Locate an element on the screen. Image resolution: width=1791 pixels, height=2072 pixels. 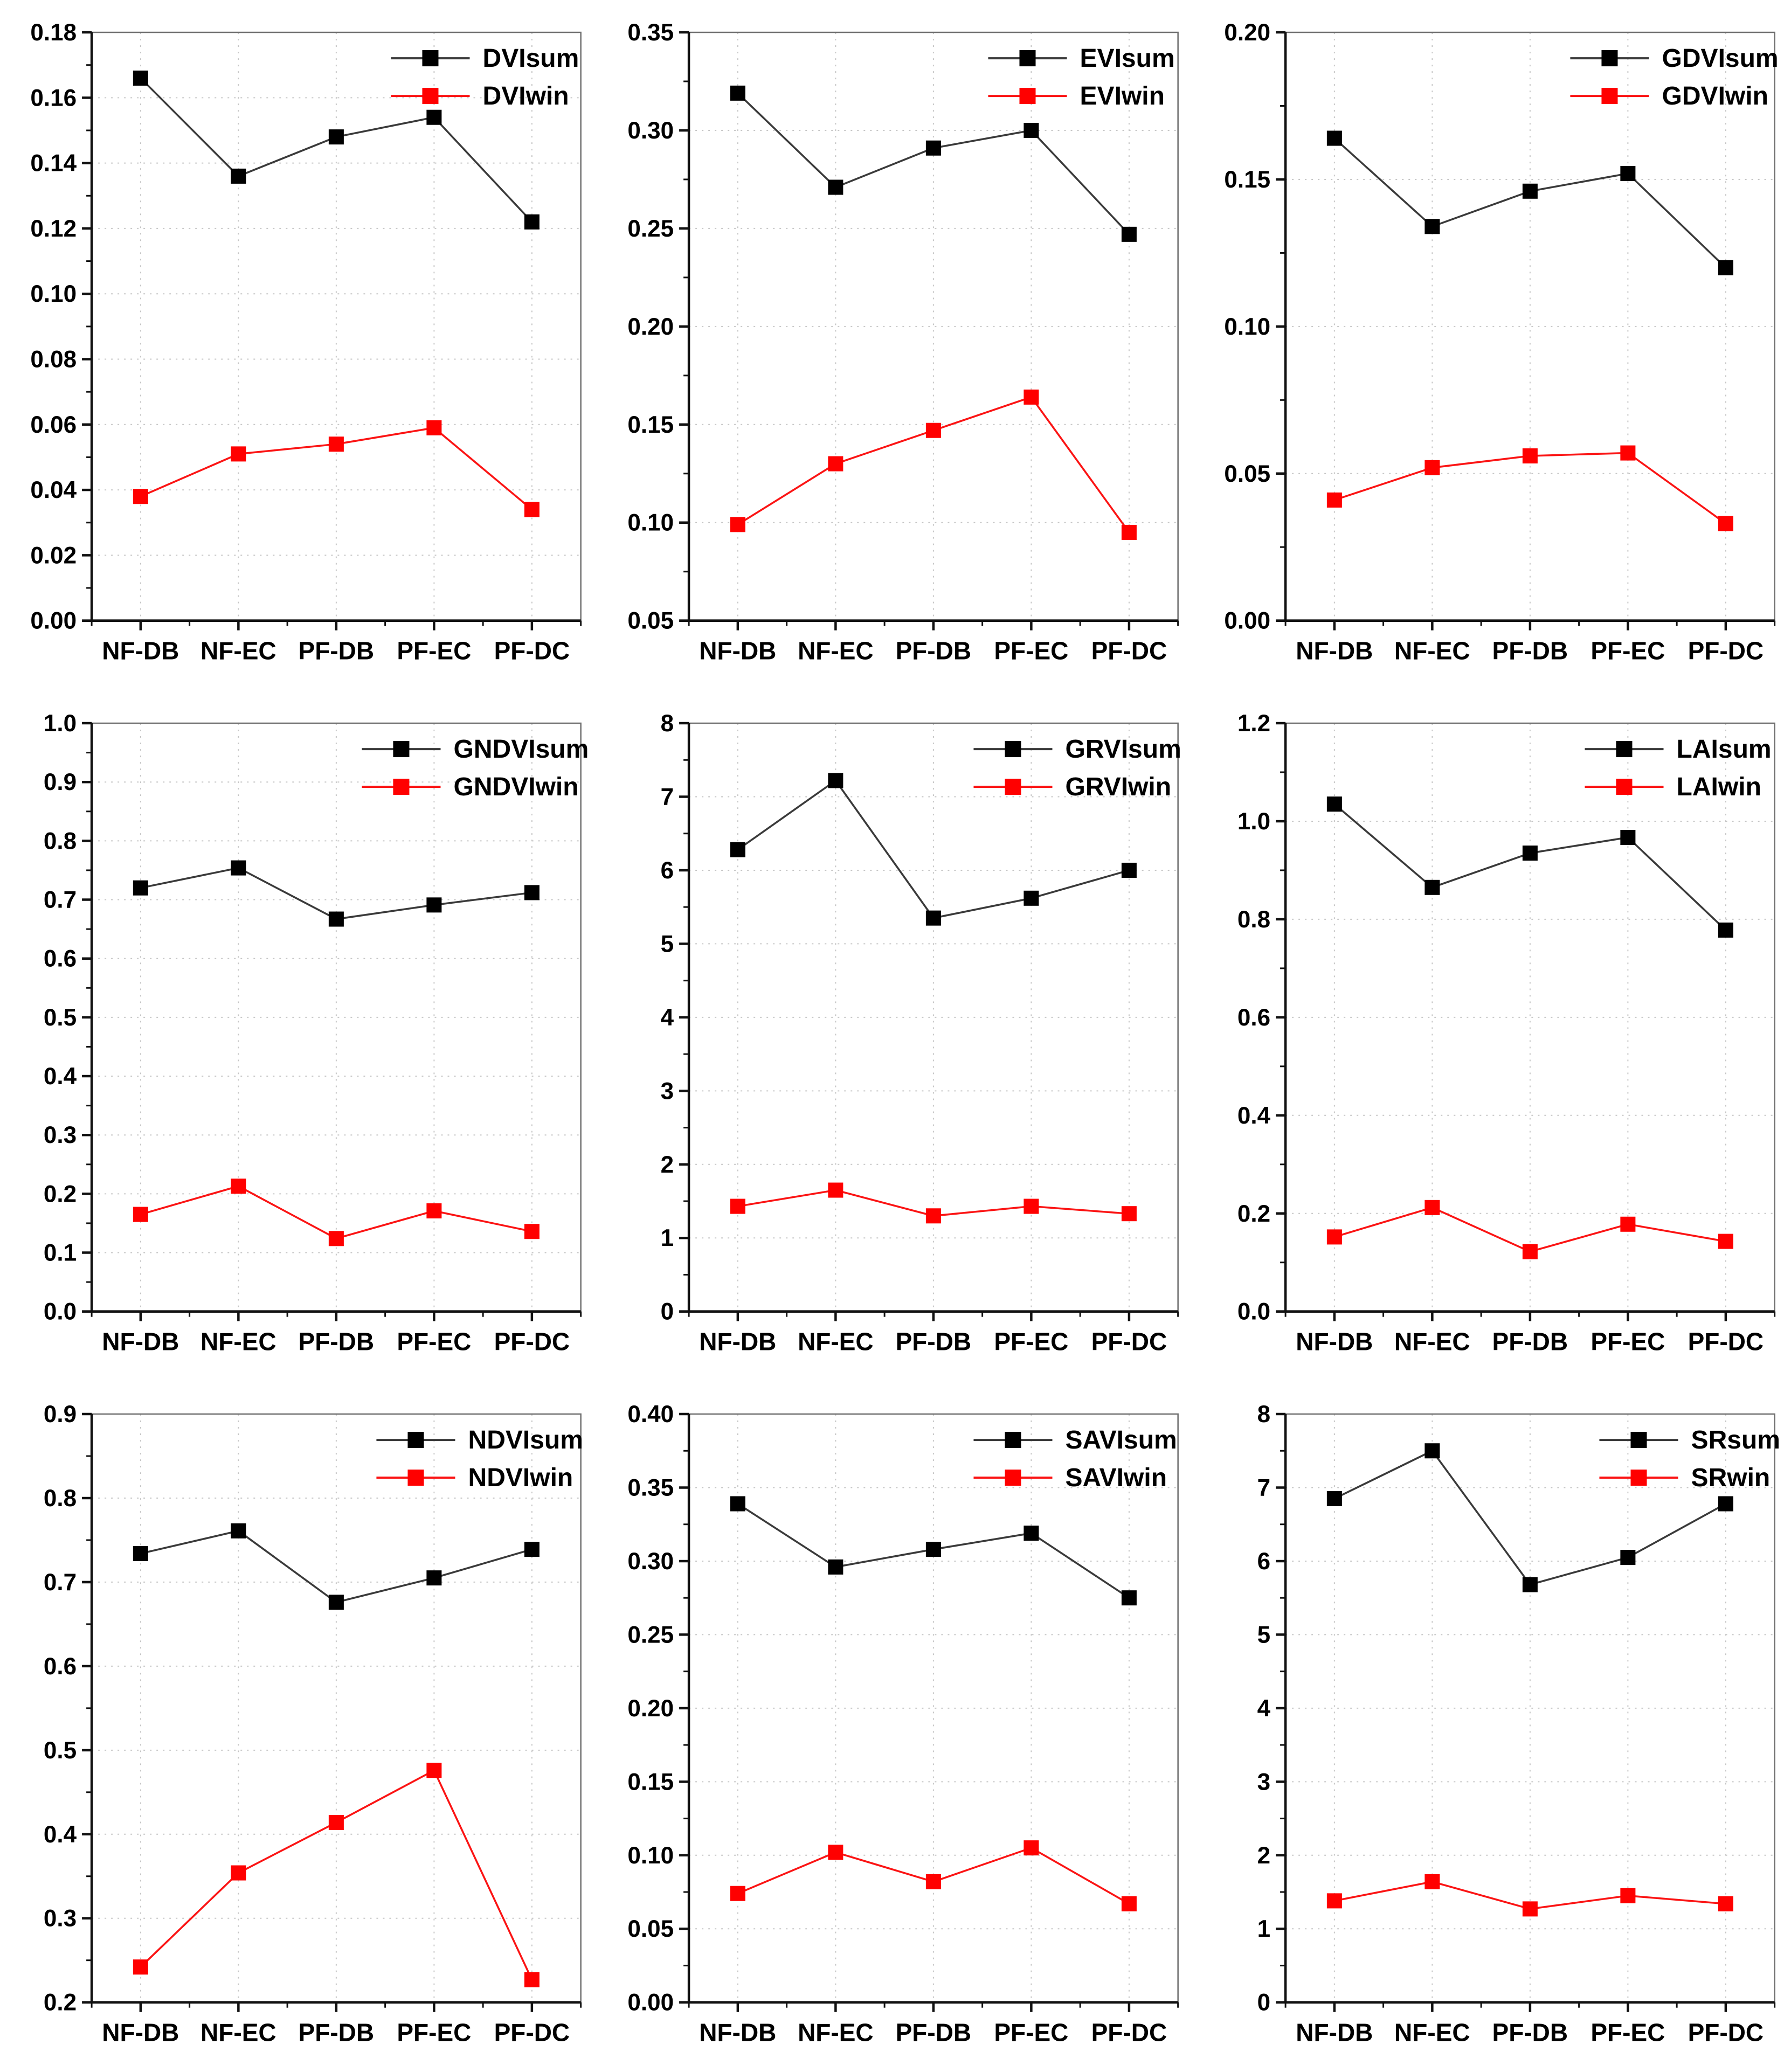
legend-entry-EVIsum: EVIsum is located at coordinates (1081, 59).